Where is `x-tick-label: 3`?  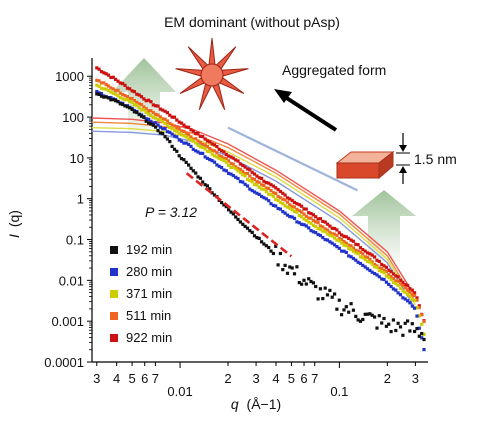
x-tick-label: 3 is located at coordinates (96, 378).